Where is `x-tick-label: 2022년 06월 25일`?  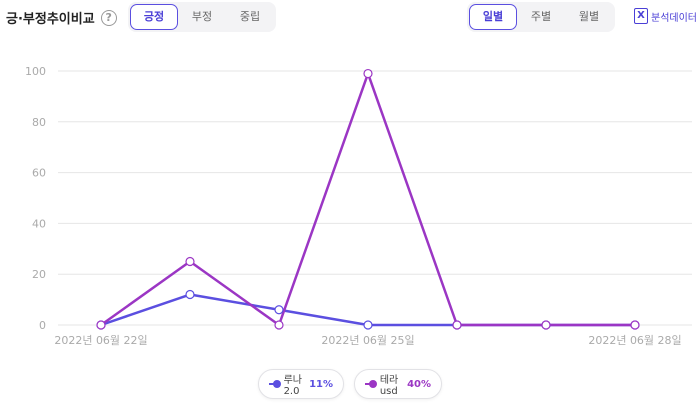
x-tick-label: 2022년 06월 25일 is located at coordinates (367, 340).